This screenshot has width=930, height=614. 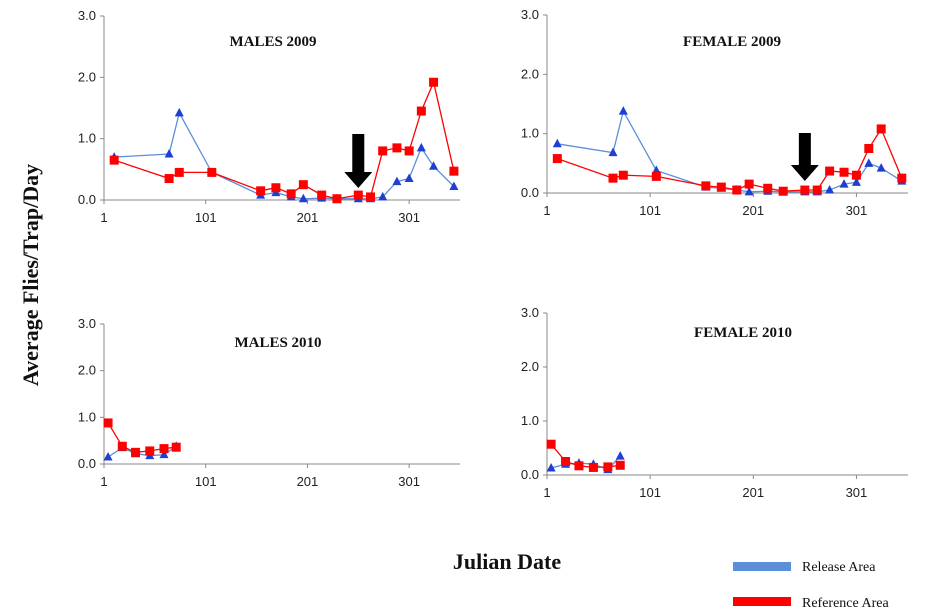 I want to click on legend: Release Area Reference Area, so click(x=811, y=585).